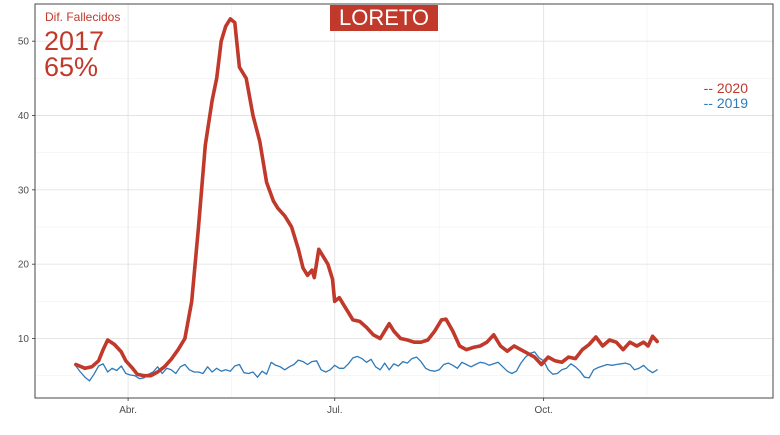 The width and height of the screenshot is (780, 435). Describe the element at coordinates (83, 17) in the screenshot. I see `annotation-label: Dif. Fallecidos` at that location.